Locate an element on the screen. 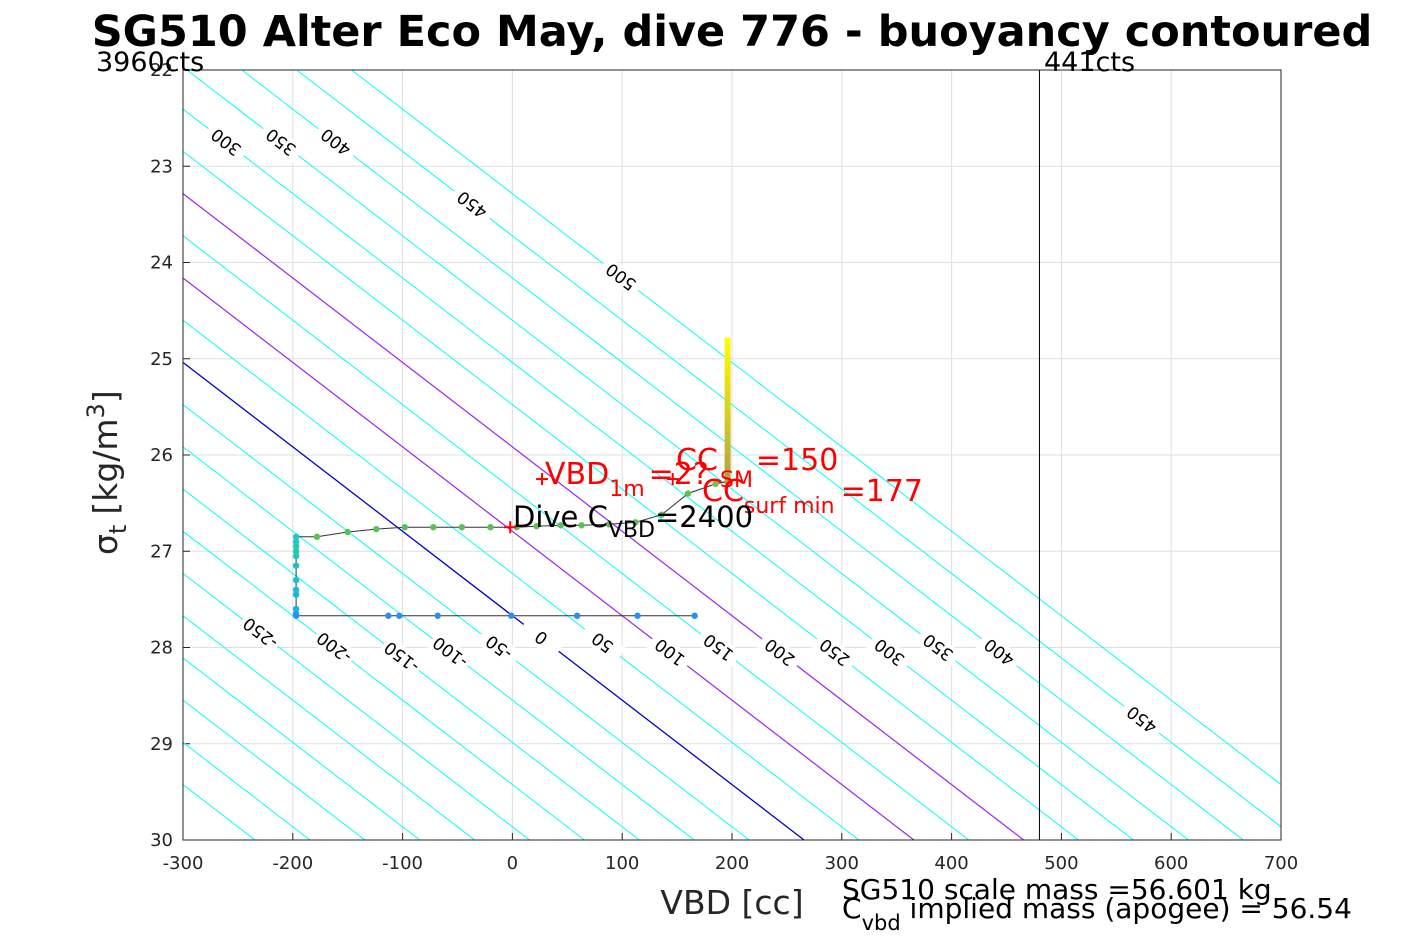 The height and width of the screenshot is (945, 1417). x-tick-label: 500 is located at coordinates (1061, 863).